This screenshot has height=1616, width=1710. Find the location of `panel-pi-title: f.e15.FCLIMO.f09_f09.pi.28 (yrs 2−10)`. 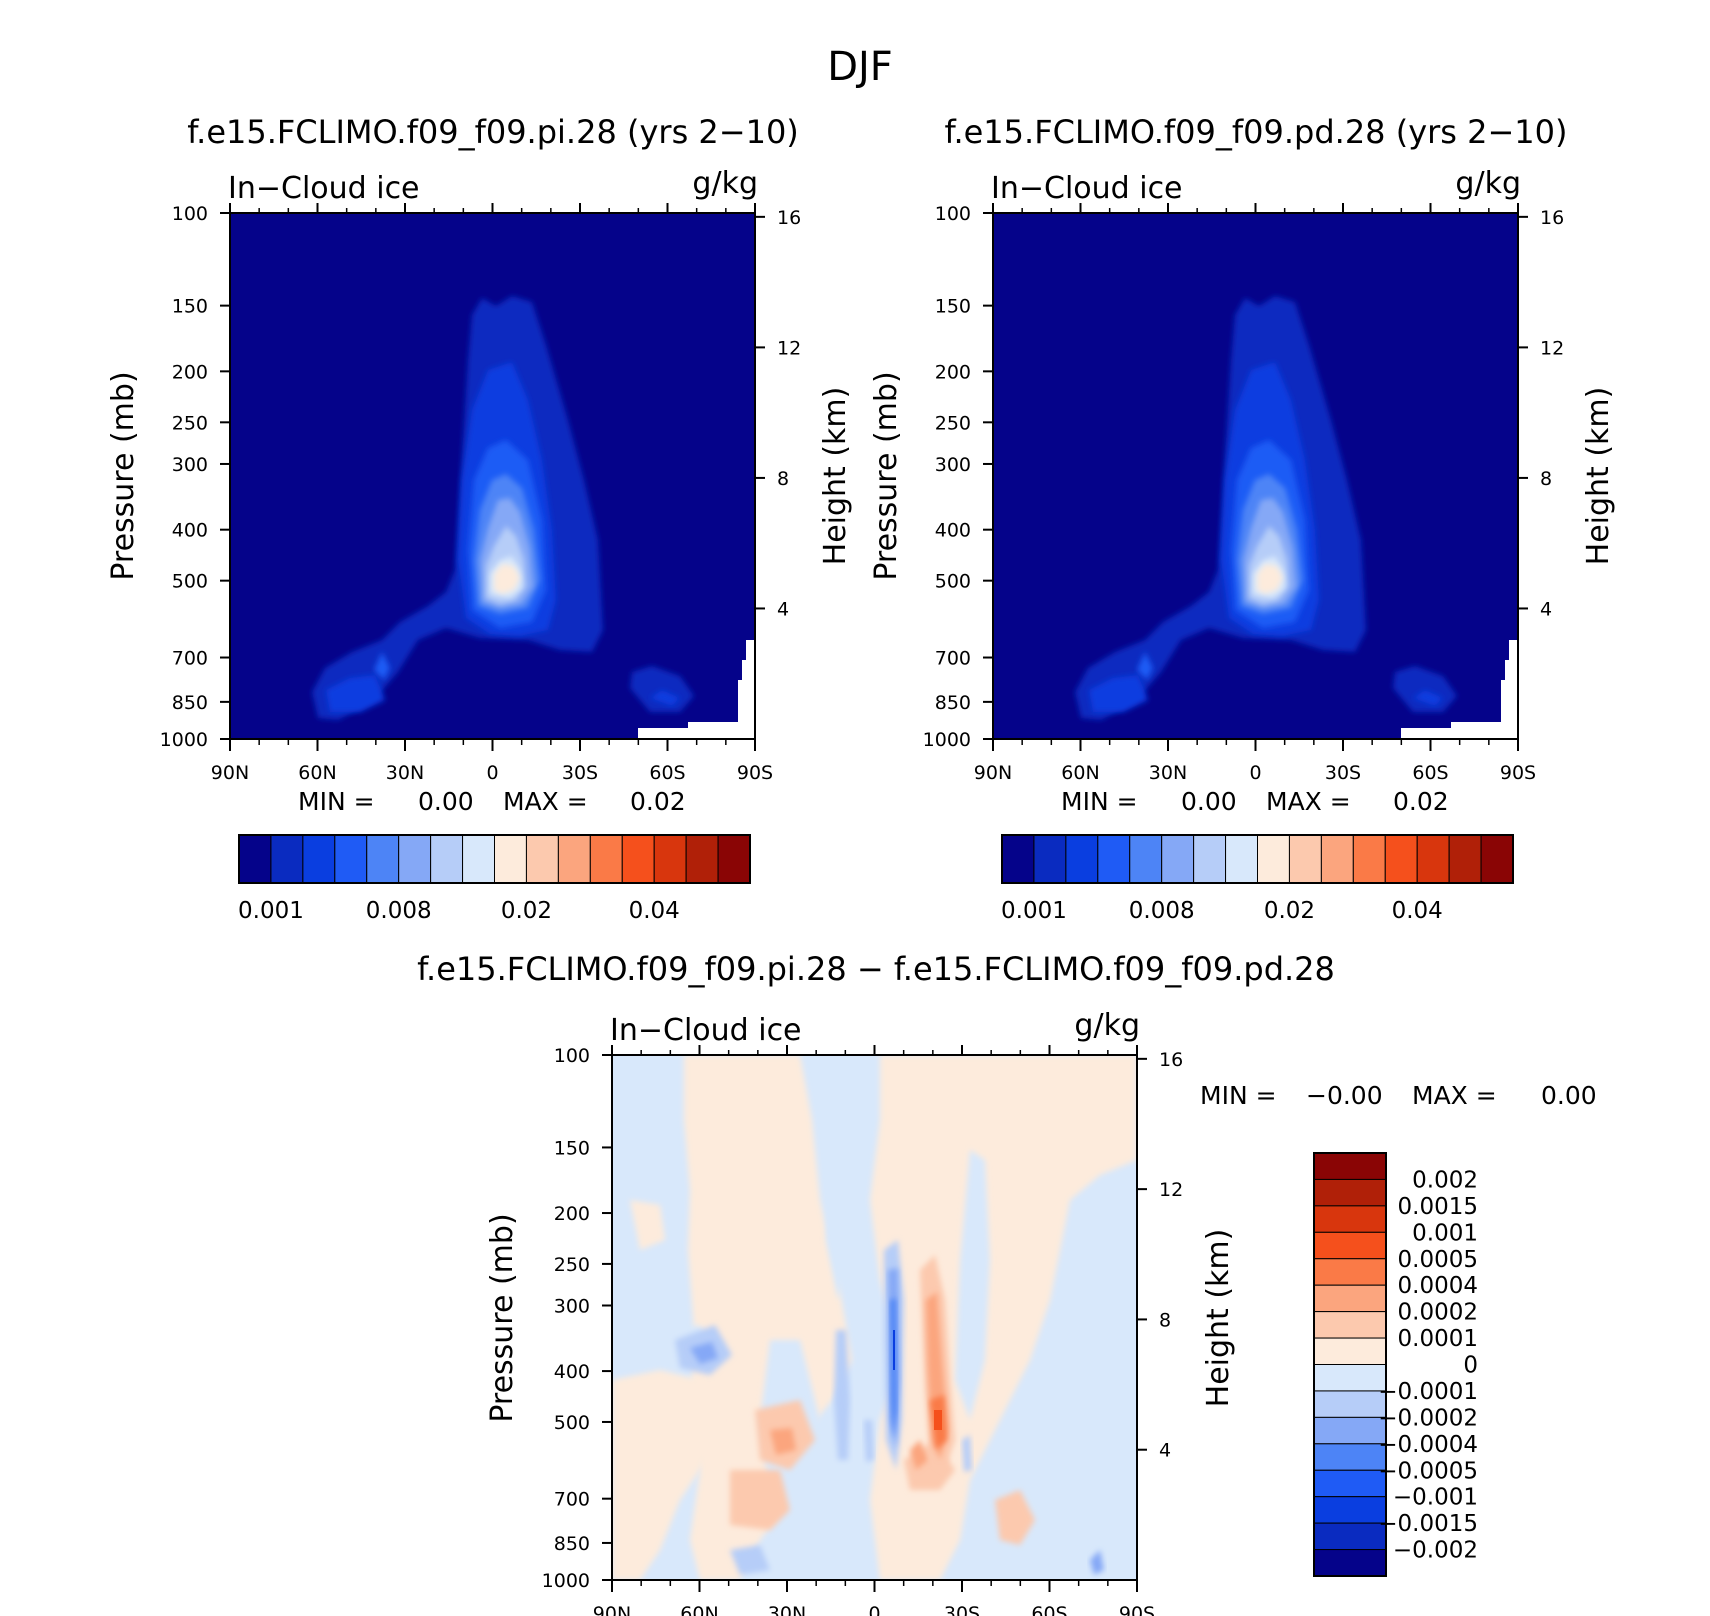

panel-pi-title: f.e15.FCLIMO.f09_f09.pi.28 (yrs 2−10) is located at coordinates (493, 132).